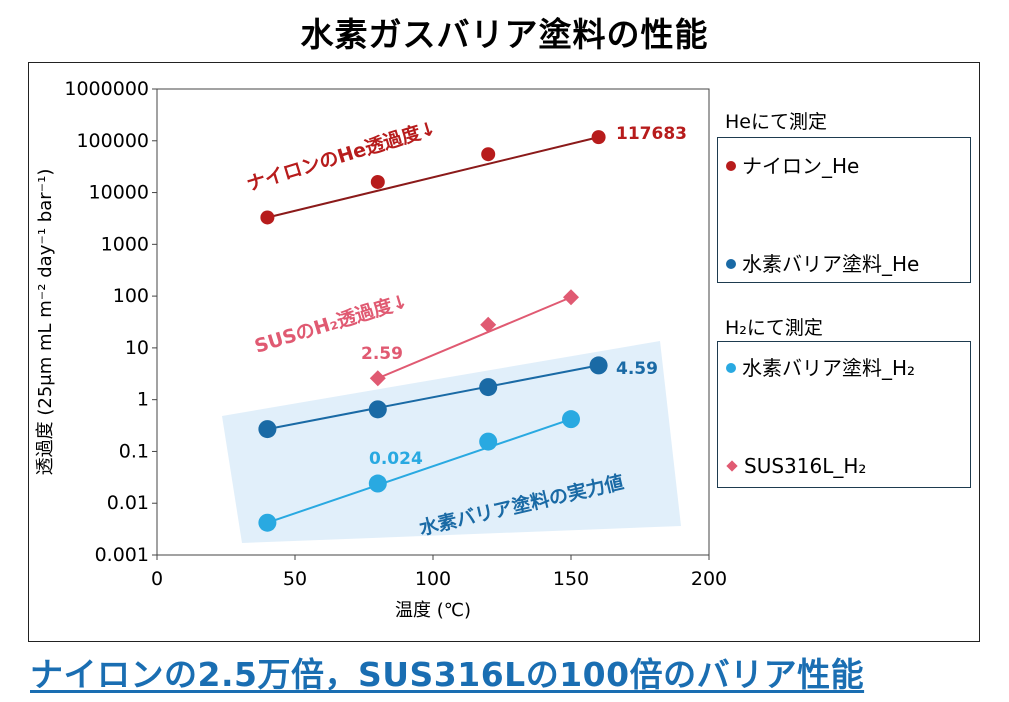 The width and height of the screenshot is (1009, 702). I want to click on y-axis-title: 透過度 (25μm mL m⁻² day⁻¹ bar⁻¹), so click(45, 322).